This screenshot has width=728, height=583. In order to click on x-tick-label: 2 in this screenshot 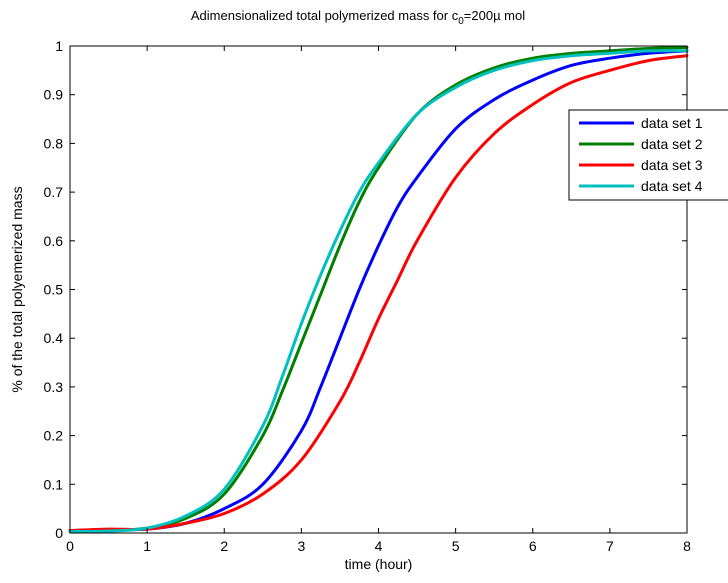, I will do `click(224, 546)`.